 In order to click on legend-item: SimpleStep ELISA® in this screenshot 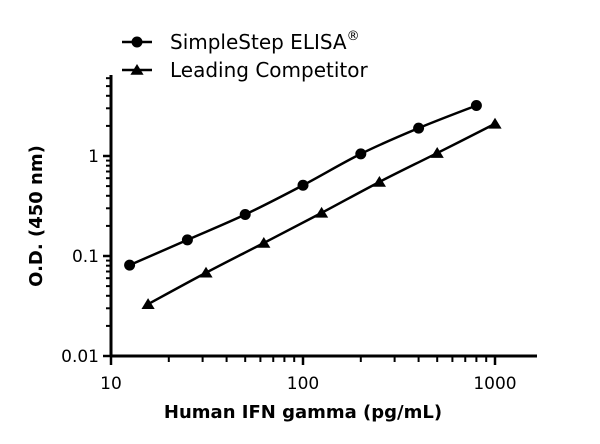, I will do `click(241, 41)`.